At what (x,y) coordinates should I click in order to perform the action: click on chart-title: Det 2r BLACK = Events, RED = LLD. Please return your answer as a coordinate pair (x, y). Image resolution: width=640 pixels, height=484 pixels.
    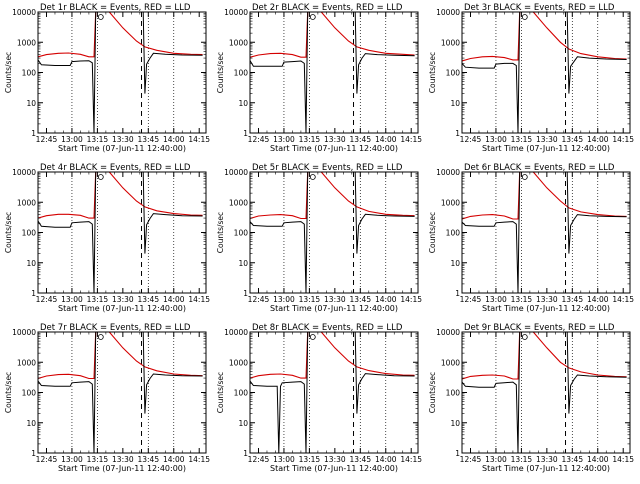
    Looking at the image, I should click on (327, 8).